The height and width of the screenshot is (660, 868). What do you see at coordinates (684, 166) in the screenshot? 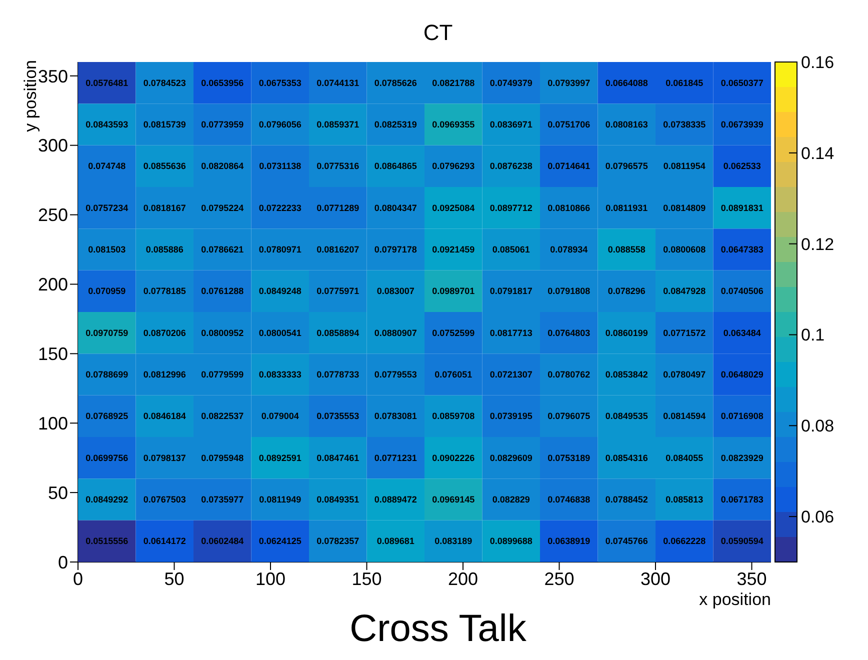
I see `data-label: 0.0811954` at bounding box center [684, 166].